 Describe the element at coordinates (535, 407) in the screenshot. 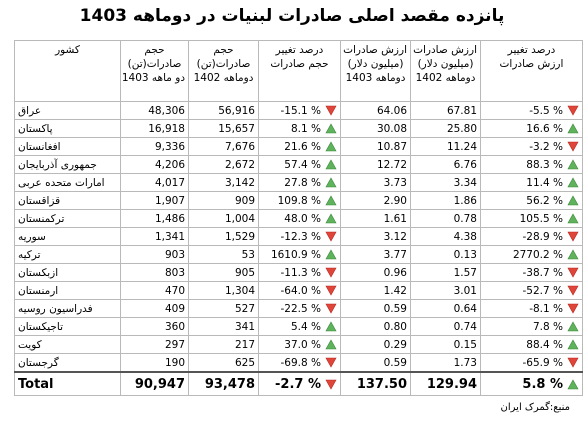

I see `source: منبع:گمرک ایران` at that location.